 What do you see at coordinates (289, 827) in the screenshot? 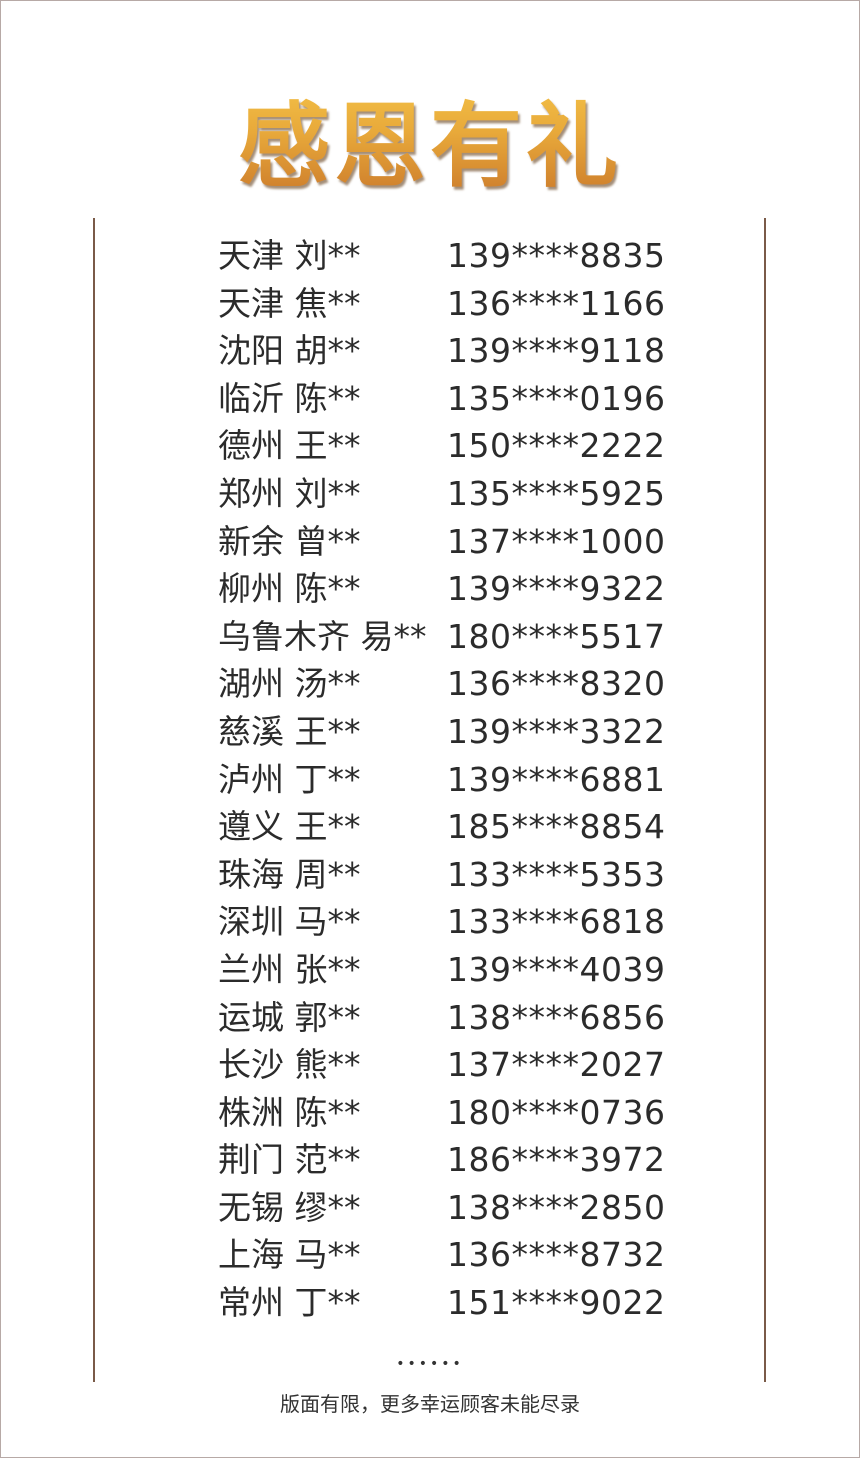
I see `winner-name: 遵义 王**` at bounding box center [289, 827].